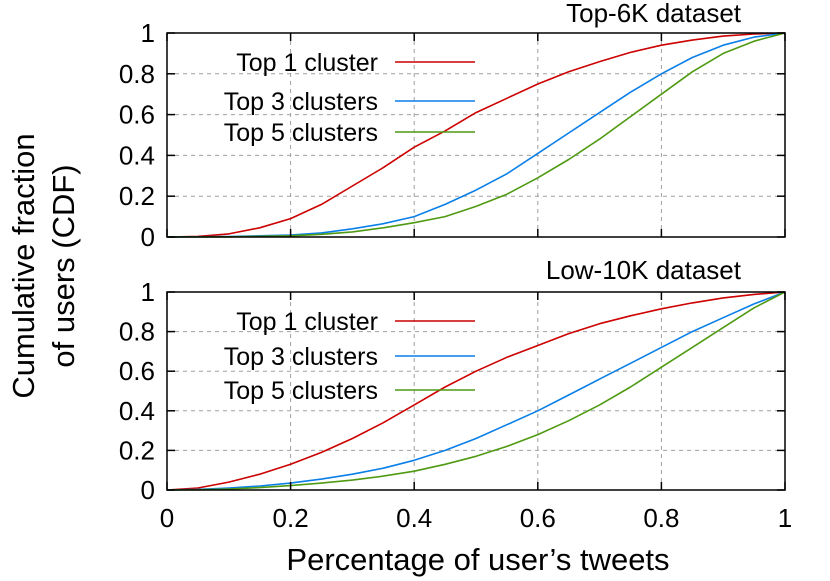 This screenshot has width=830, height=581. Describe the element at coordinates (785, 518) in the screenshot. I see `x-tick-label: 1` at that location.